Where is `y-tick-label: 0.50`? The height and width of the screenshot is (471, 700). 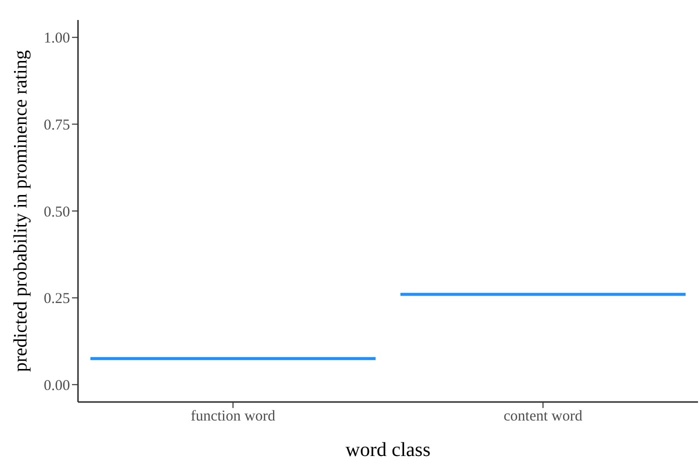 y-tick-label: 0.50 is located at coordinates (57, 212).